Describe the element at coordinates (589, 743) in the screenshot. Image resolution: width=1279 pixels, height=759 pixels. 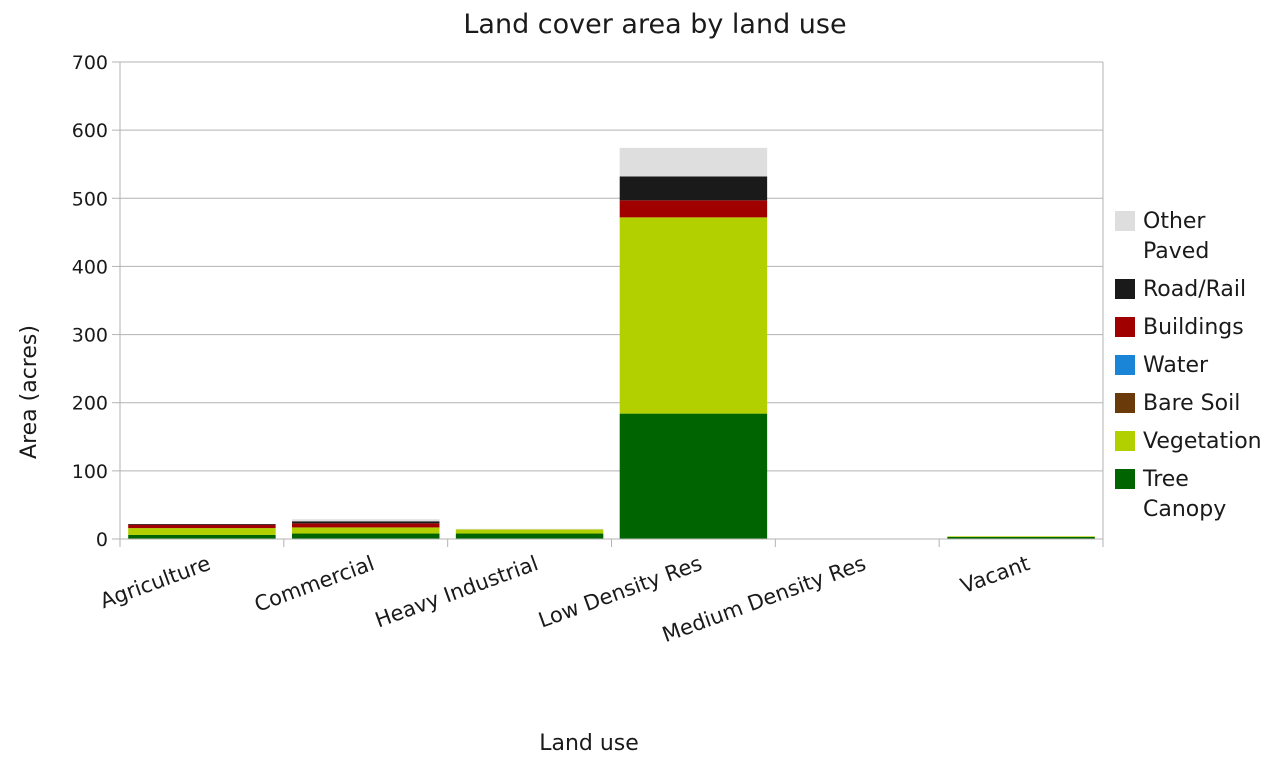
I see `x-axis-title: Land use` at that location.